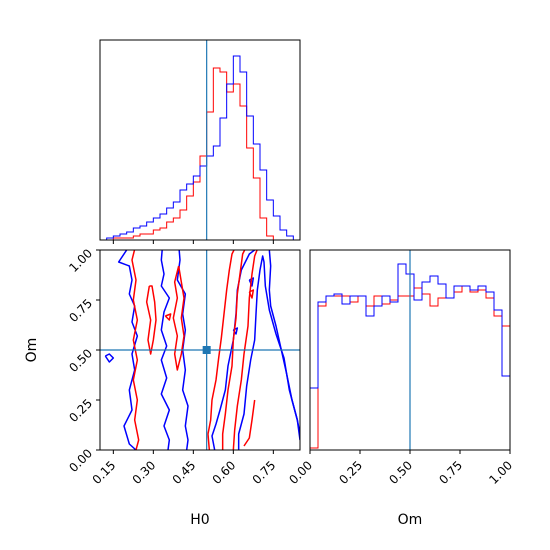 The image size is (550, 550). I want to click on om-marginal-xtick-label: 0.25, so click(350, 472).